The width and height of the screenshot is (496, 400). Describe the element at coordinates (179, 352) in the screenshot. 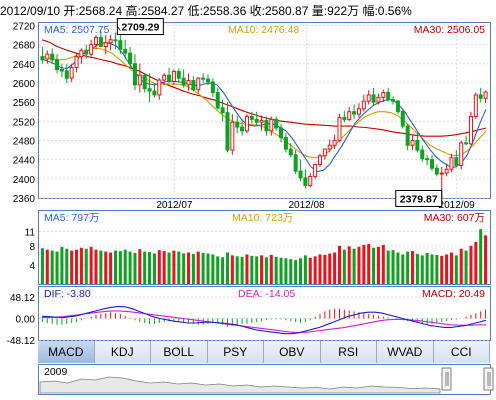

I see `tab-boll: BOLL` at that location.